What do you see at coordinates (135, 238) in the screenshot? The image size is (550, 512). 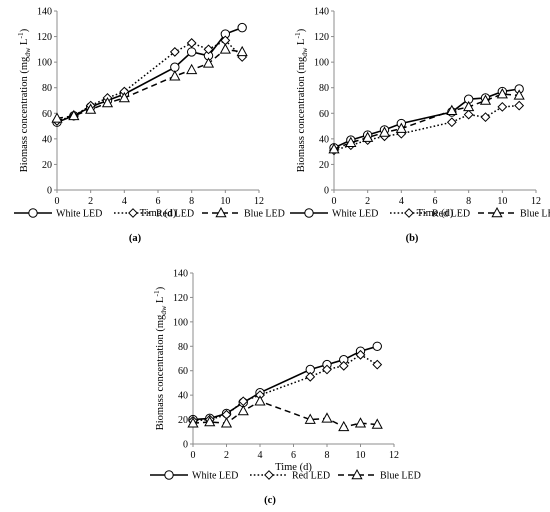 I see `panel-caption: (a)` at bounding box center [135, 238].